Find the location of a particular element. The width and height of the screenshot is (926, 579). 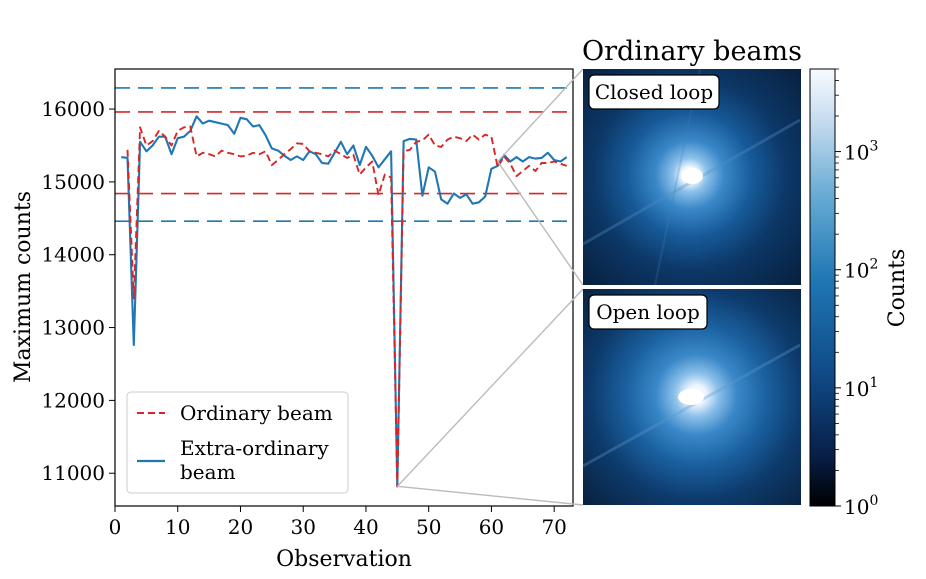

legend-label-ordinary: Ordinary beam is located at coordinates (256, 413).